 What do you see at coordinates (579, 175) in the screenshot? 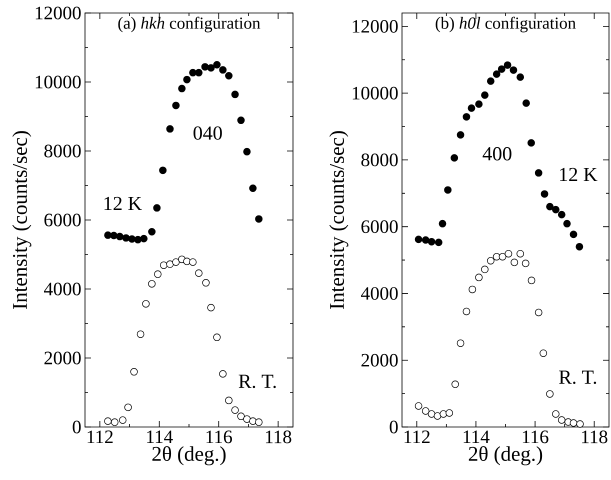
I see `annotation: 12 K` at bounding box center [579, 175].